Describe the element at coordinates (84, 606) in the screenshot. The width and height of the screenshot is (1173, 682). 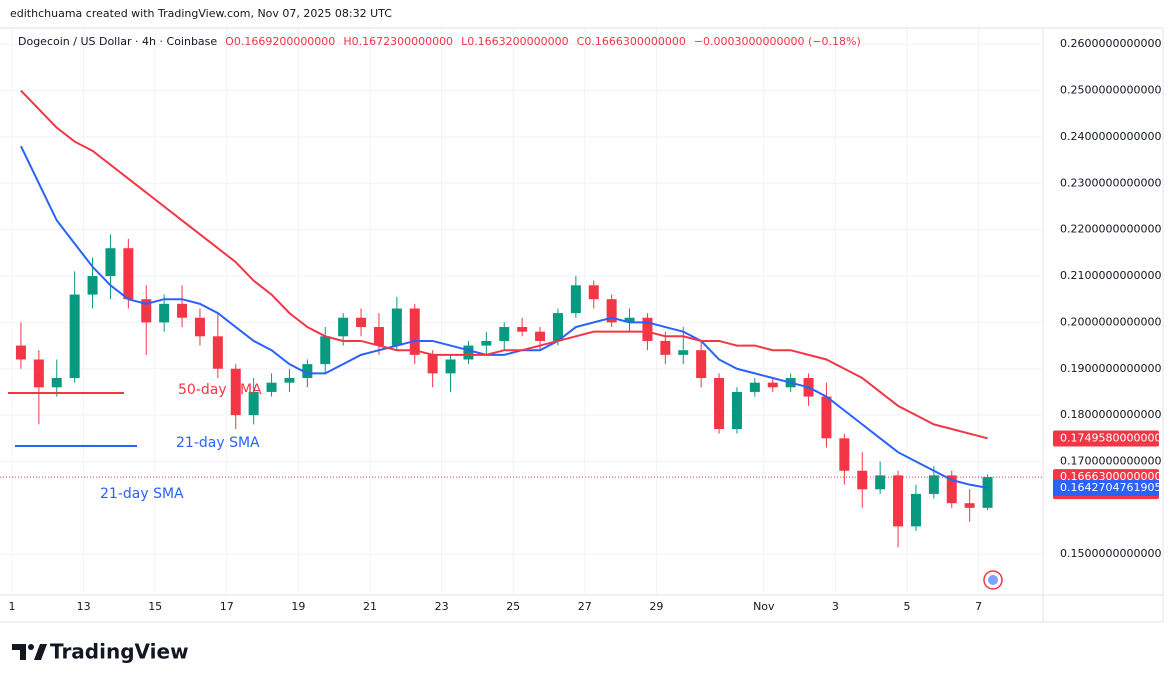
I see `x-tick-label: 13` at that location.